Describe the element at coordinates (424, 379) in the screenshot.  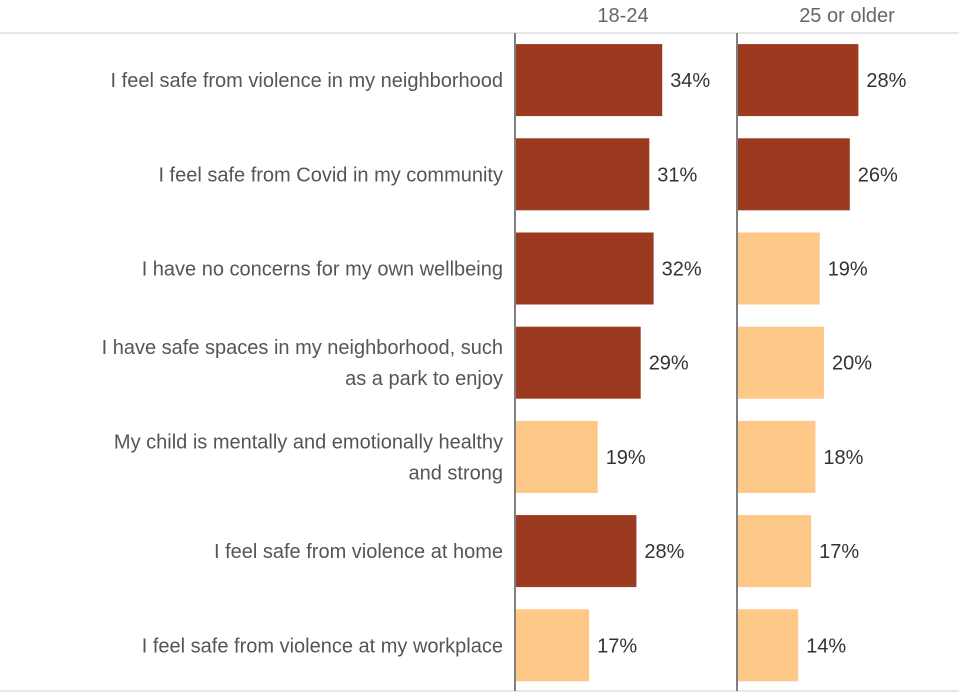
I see `category-label: as a park to enjoy` at that location.